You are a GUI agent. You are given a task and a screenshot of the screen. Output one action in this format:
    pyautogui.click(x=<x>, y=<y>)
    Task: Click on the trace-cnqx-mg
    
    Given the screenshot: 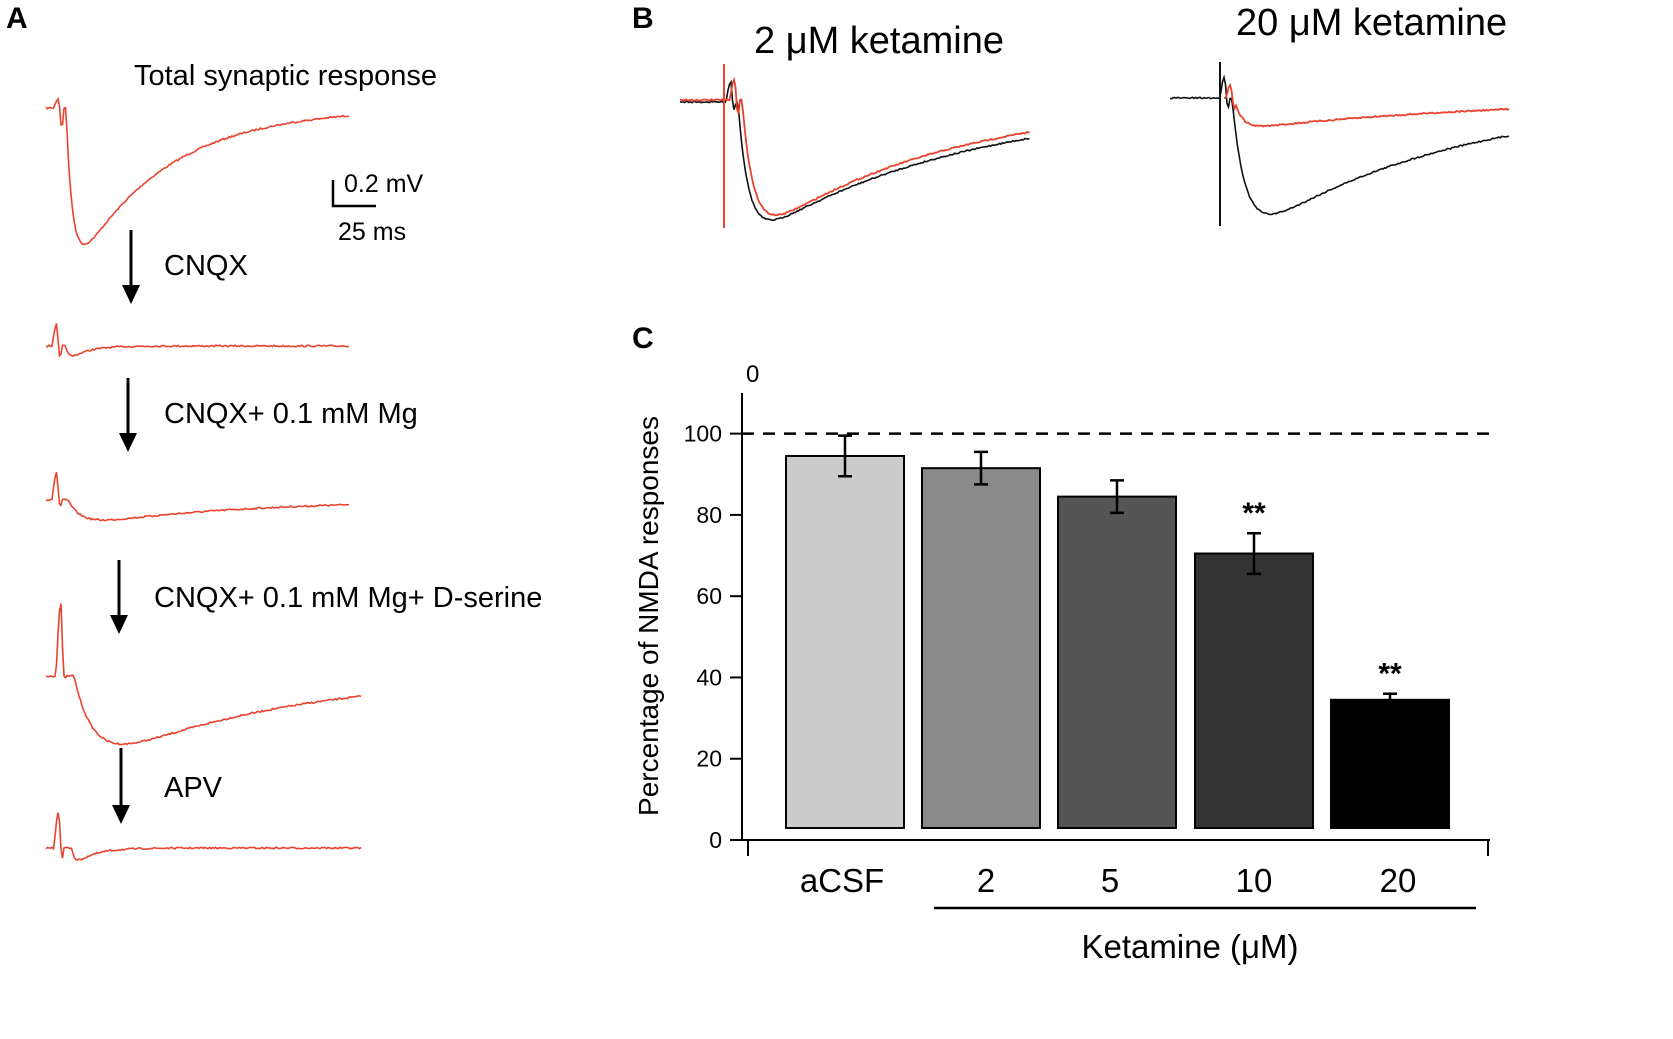 What is the action you would take?
    pyautogui.click(x=197, y=496)
    